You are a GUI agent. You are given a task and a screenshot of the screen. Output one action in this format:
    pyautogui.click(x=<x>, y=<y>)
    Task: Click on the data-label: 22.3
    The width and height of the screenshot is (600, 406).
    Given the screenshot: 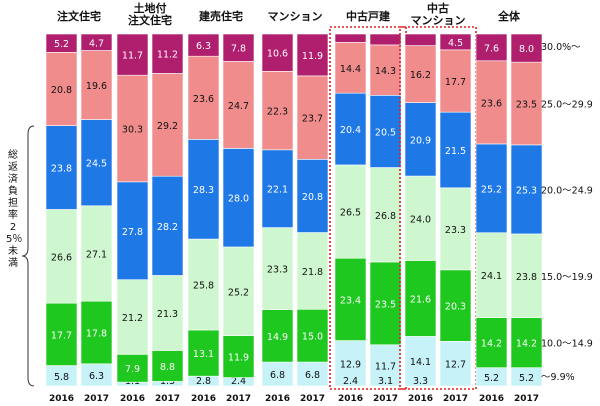 What is the action you would take?
    pyautogui.click(x=277, y=112)
    